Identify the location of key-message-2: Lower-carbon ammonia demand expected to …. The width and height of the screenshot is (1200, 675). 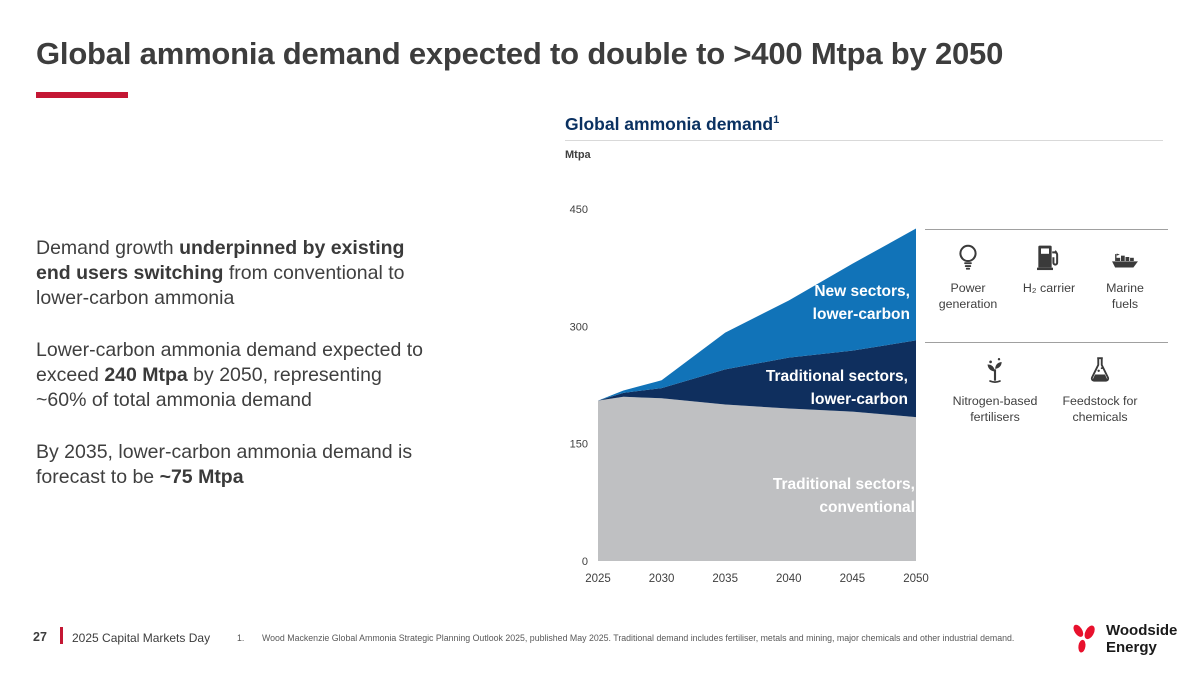
(266, 375).